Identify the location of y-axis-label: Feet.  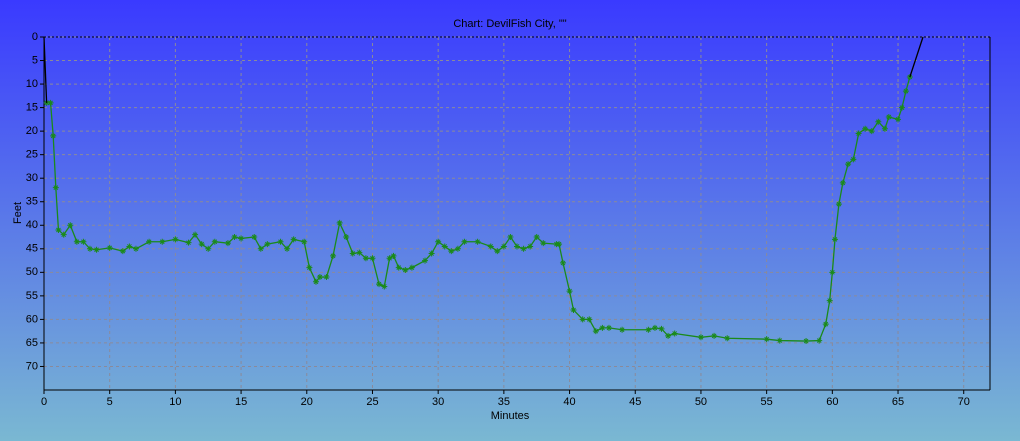
(18, 213).